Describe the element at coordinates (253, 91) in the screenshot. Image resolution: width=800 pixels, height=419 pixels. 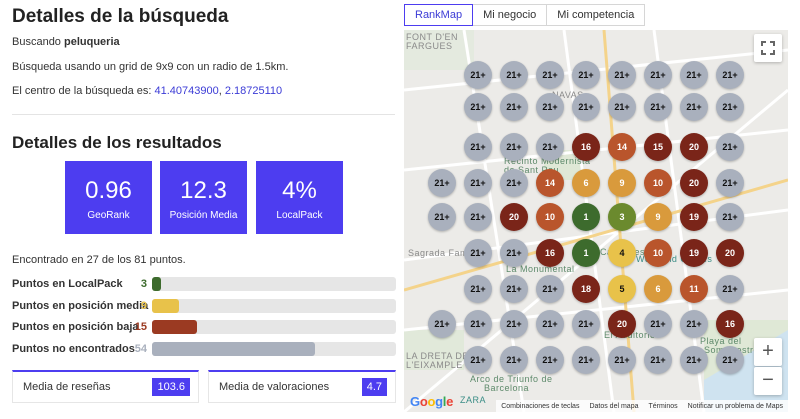
I see `center-lng-link: 2.18725110` at that location.